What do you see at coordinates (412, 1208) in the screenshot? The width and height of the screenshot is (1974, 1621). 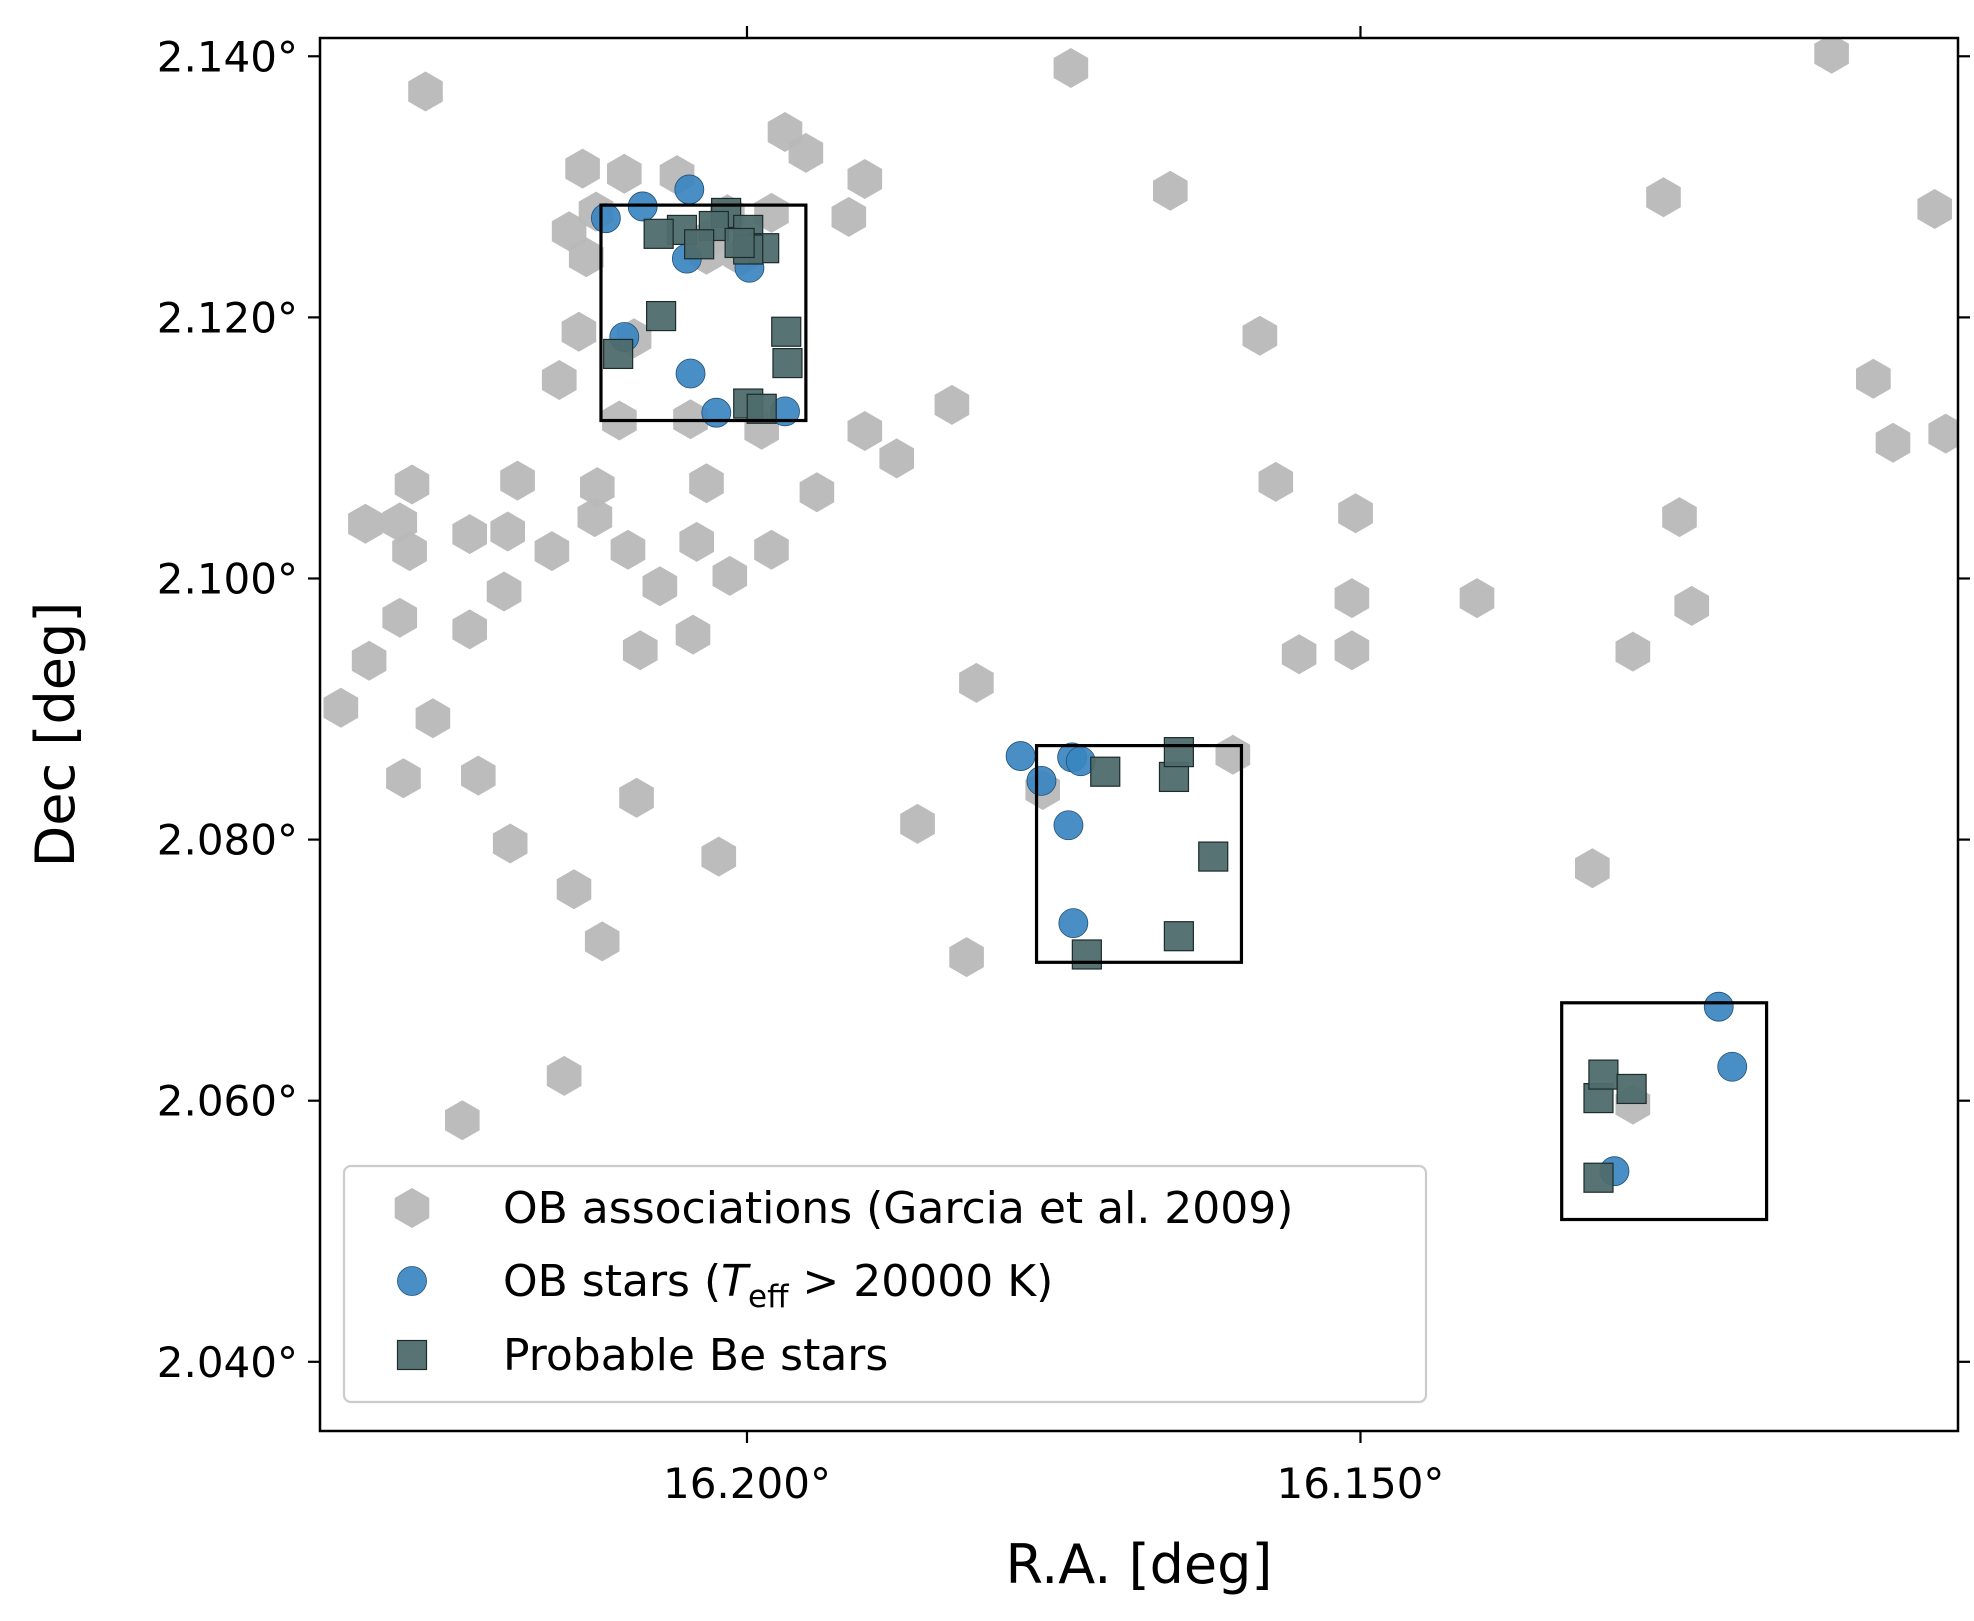 I see `legend-marker-hexagon` at bounding box center [412, 1208].